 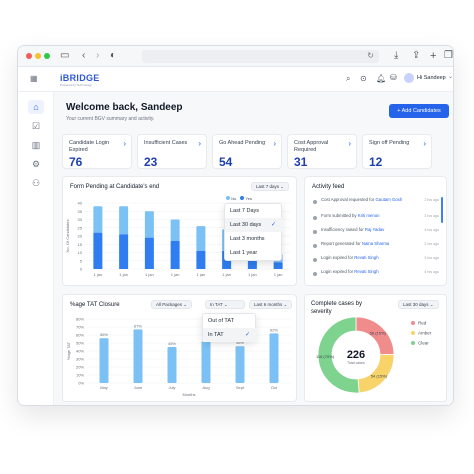 What do you see at coordinates (451, 77) in the screenshot?
I see `chevron-down-icon: ⌄` at bounding box center [451, 77].